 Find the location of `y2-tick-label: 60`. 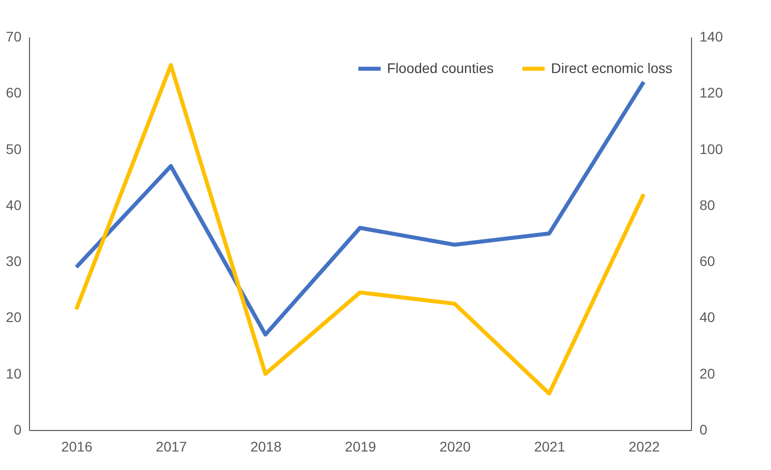

y2-tick-label: 60 is located at coordinates (708, 261).